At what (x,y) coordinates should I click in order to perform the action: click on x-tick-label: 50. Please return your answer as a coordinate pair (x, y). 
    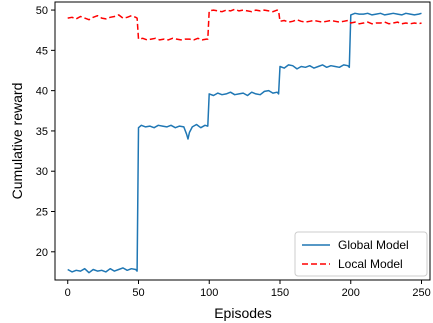
    Looking at the image, I should click on (138, 293).